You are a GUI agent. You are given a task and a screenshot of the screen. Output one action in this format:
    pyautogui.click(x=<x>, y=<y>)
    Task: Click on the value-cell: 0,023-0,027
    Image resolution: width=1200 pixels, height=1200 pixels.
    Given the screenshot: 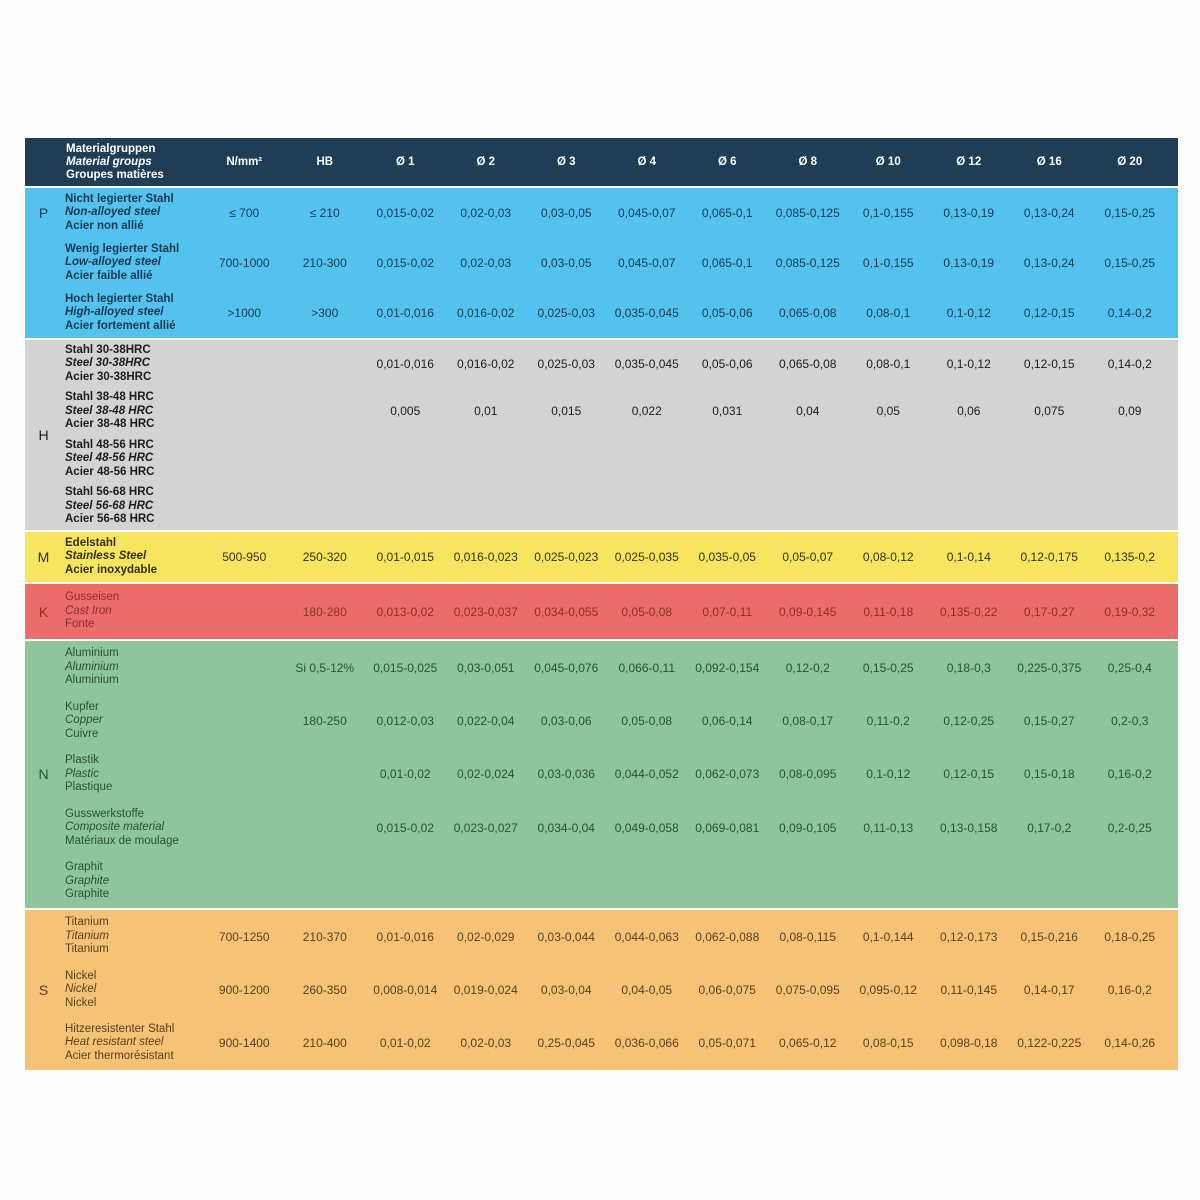 What is the action you would take?
    pyautogui.click(x=485, y=827)
    